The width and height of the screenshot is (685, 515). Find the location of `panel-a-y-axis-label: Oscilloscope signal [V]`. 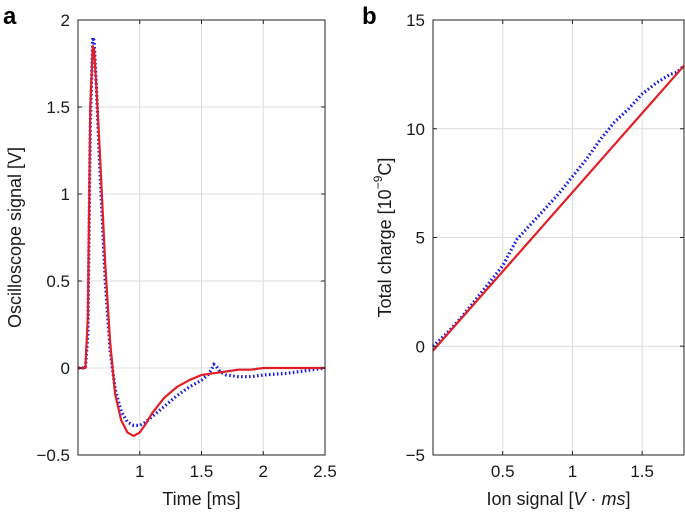

panel-a-y-axis-label: Oscilloscope signal [V] is located at coordinates (15, 237).